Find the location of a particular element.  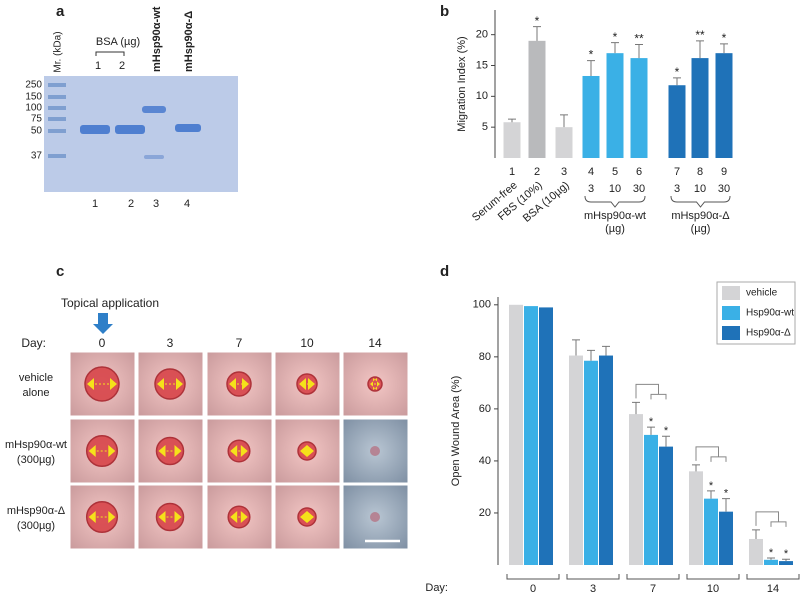

day-value: 3 is located at coordinates (170, 343).